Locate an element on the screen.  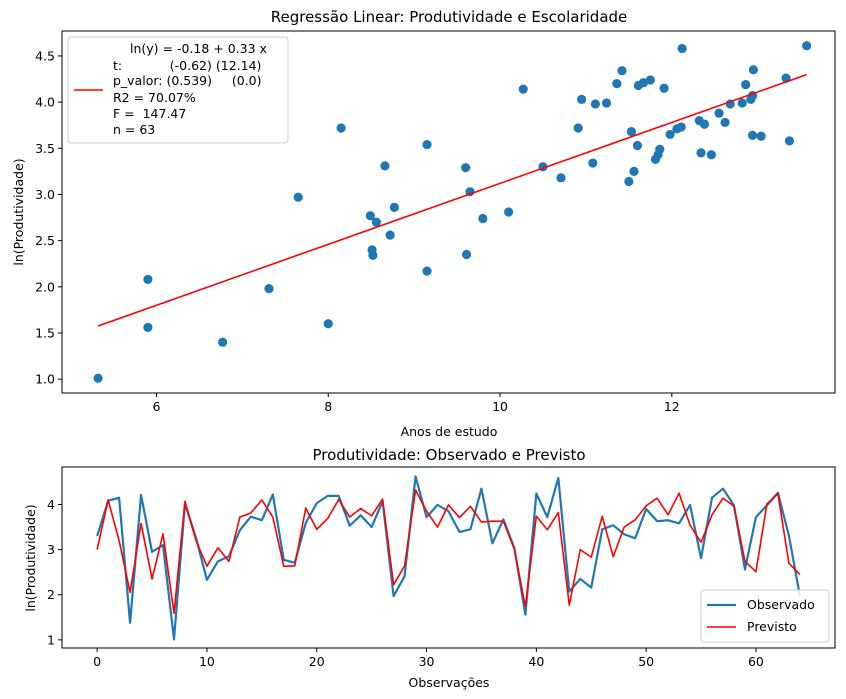
y-ticks: 1.0 1.5 2.0 2.5 3.0 3.5 4.0 4.5 is located at coordinates (48, 217).